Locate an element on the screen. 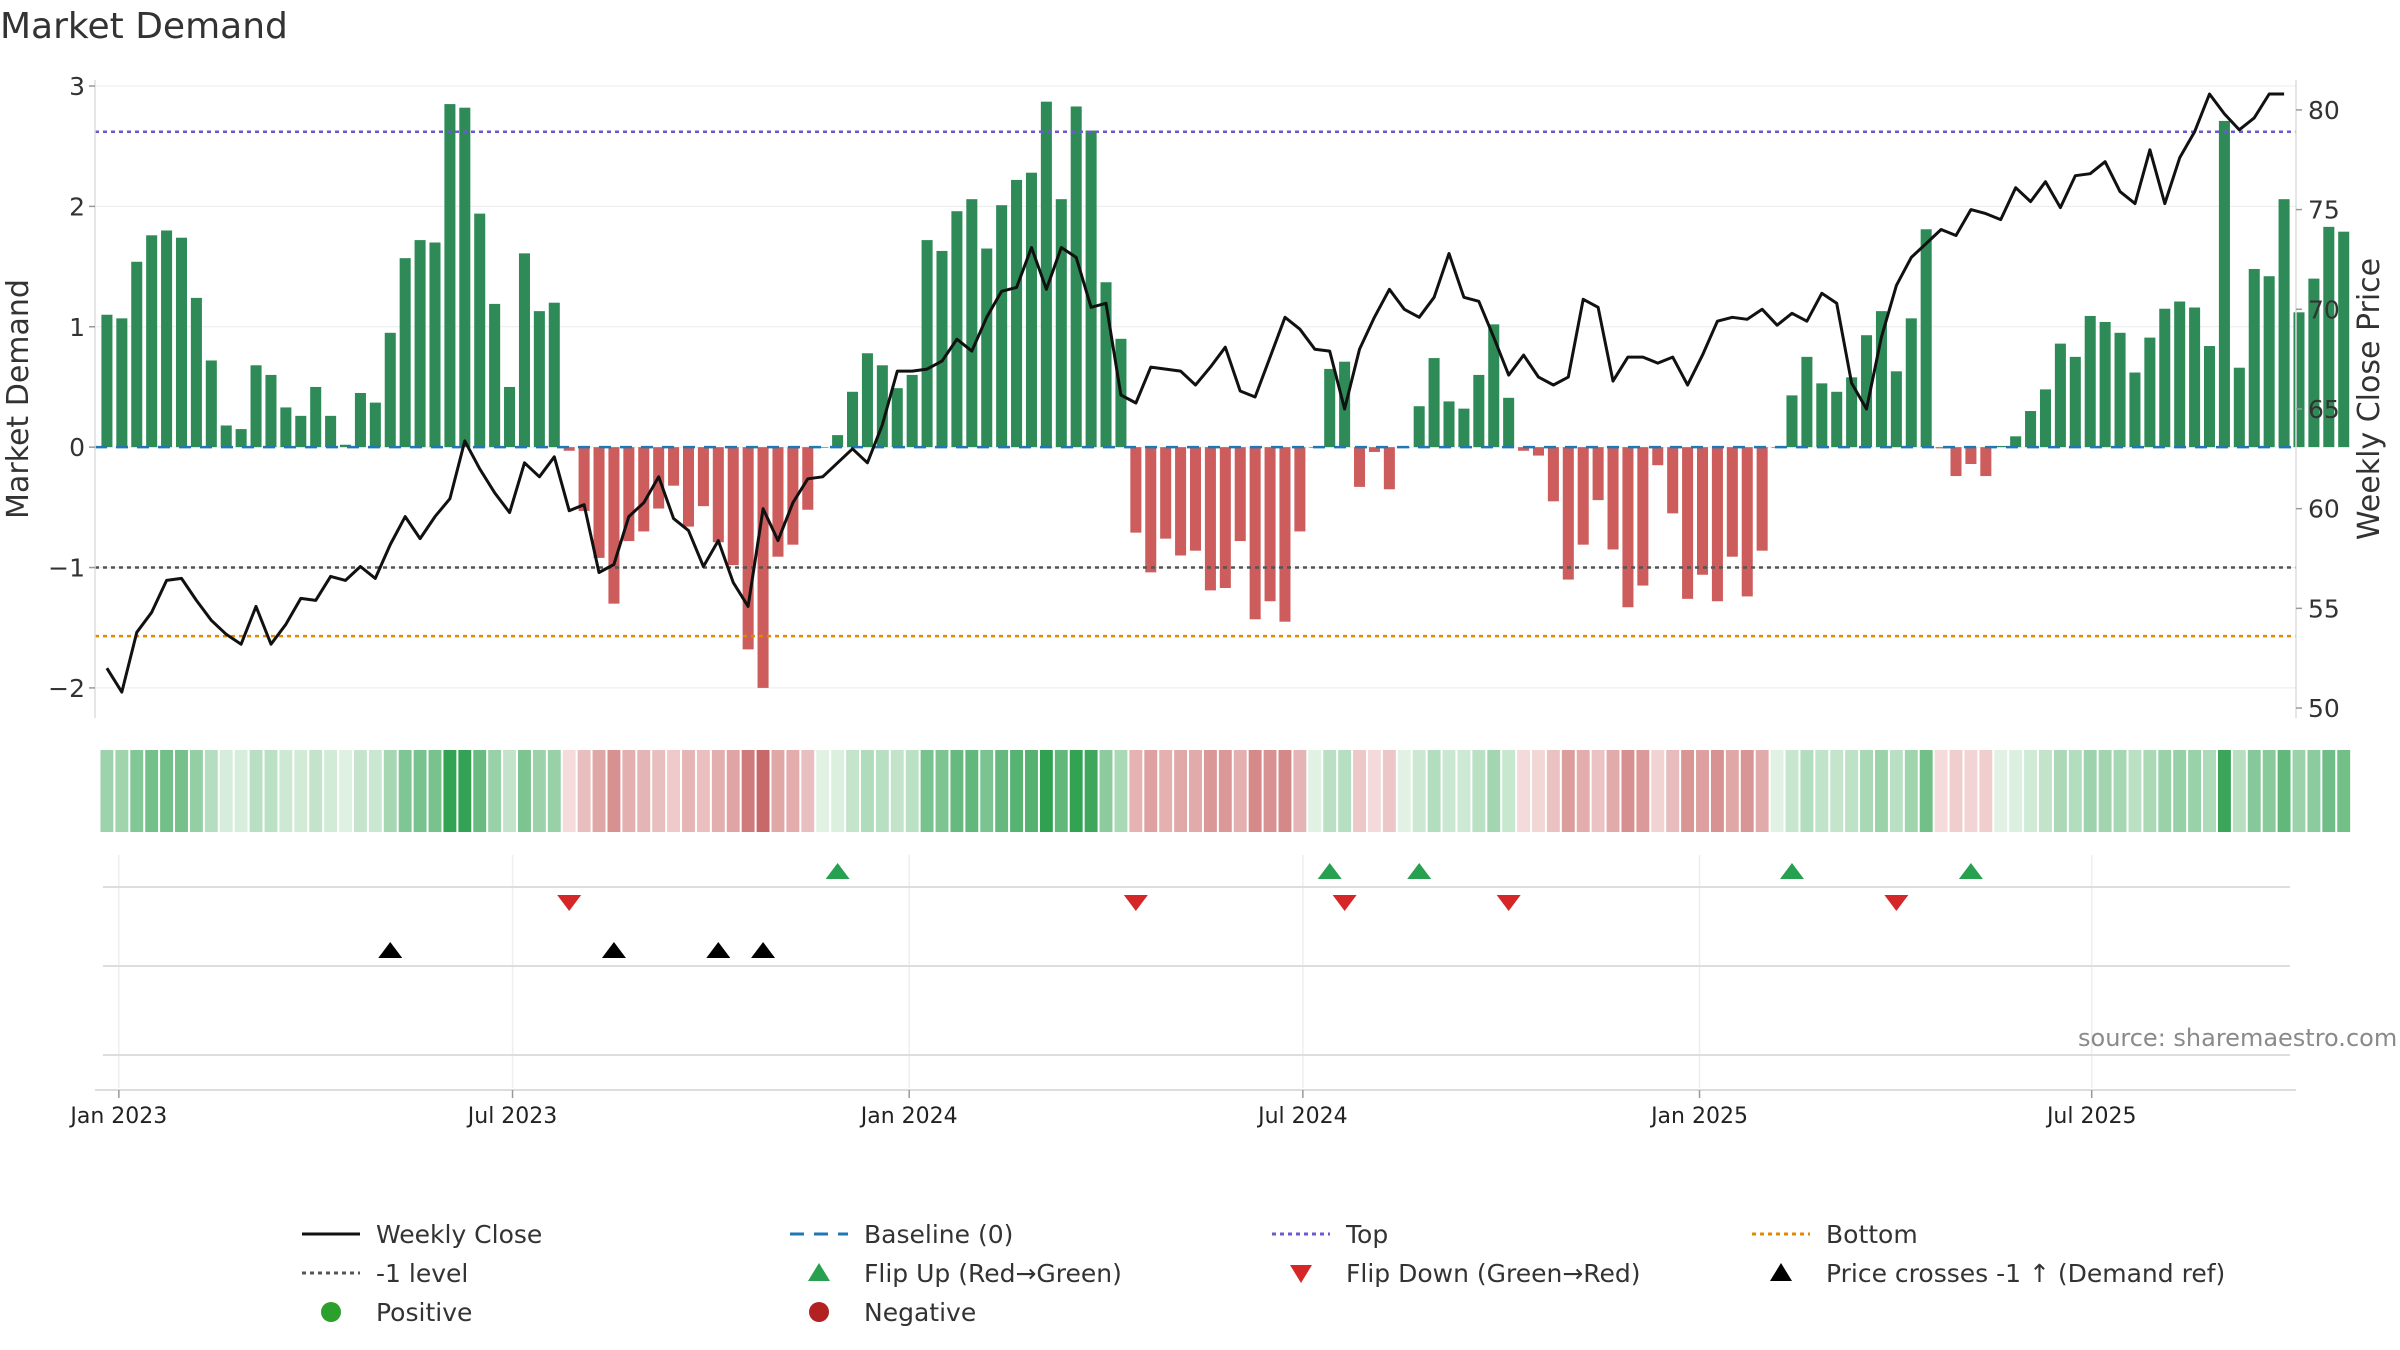  legend-line-dashed-icon is located at coordinates (819, 1234).